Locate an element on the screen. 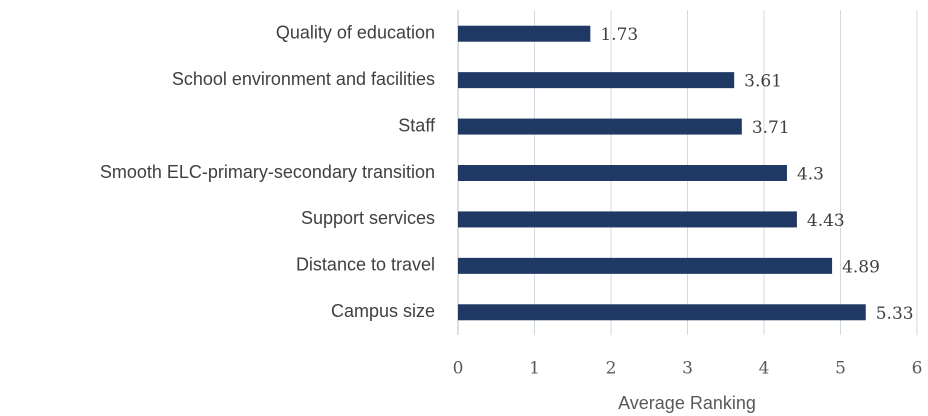 The height and width of the screenshot is (416, 928). x-tick-label: 1 is located at coordinates (534, 369).